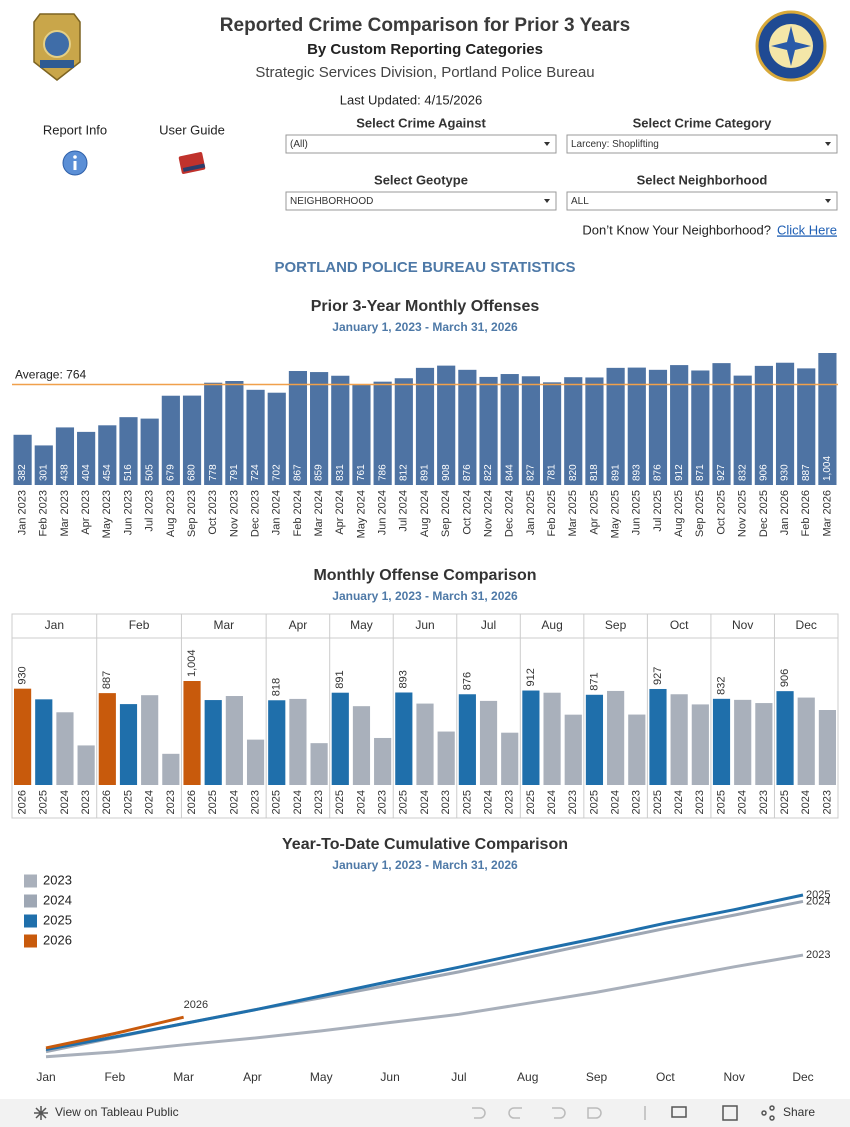 This screenshot has width=850, height=1127. Describe the element at coordinates (192, 663) in the screenshot. I see `bar-value-label: 1,004` at that location.